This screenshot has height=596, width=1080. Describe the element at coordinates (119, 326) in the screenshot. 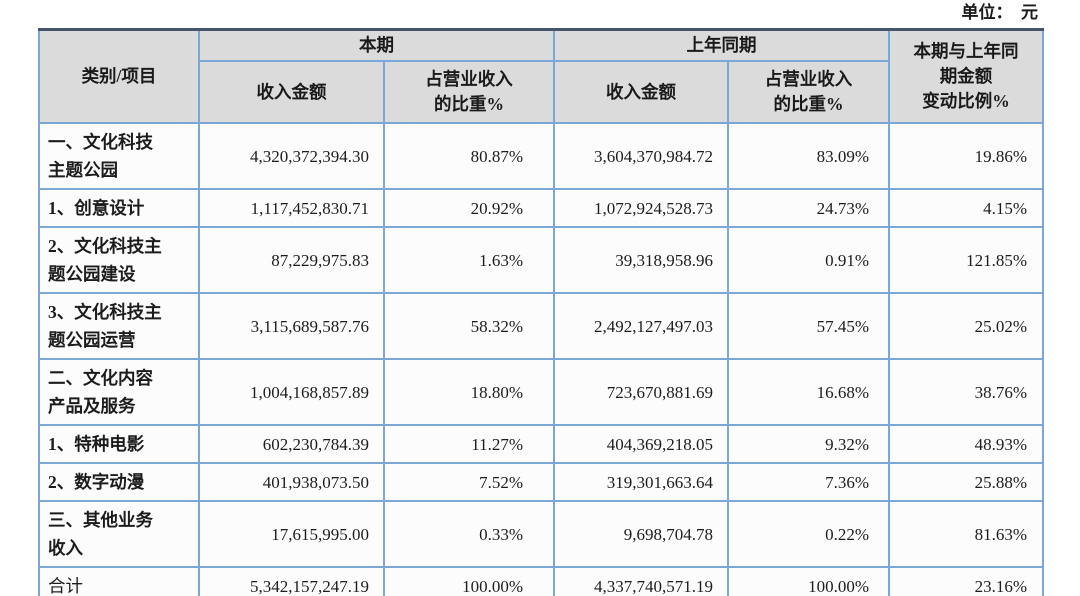

I see `row-label: 3、文化科技主 题公园运营` at that location.